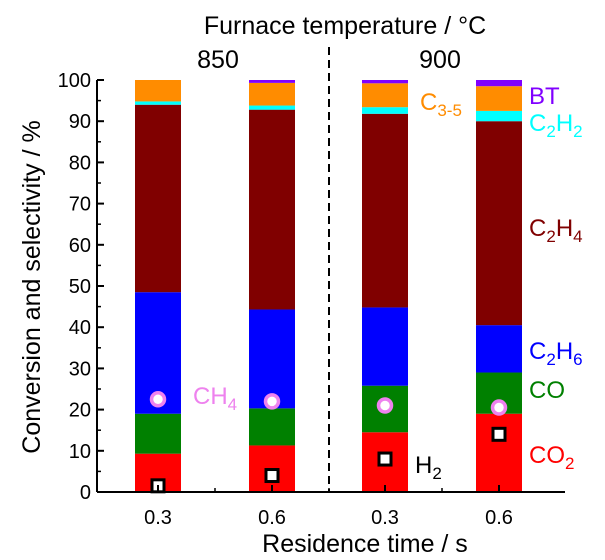  I want to click on series-label-c2h2: C2H2, so click(556, 125).